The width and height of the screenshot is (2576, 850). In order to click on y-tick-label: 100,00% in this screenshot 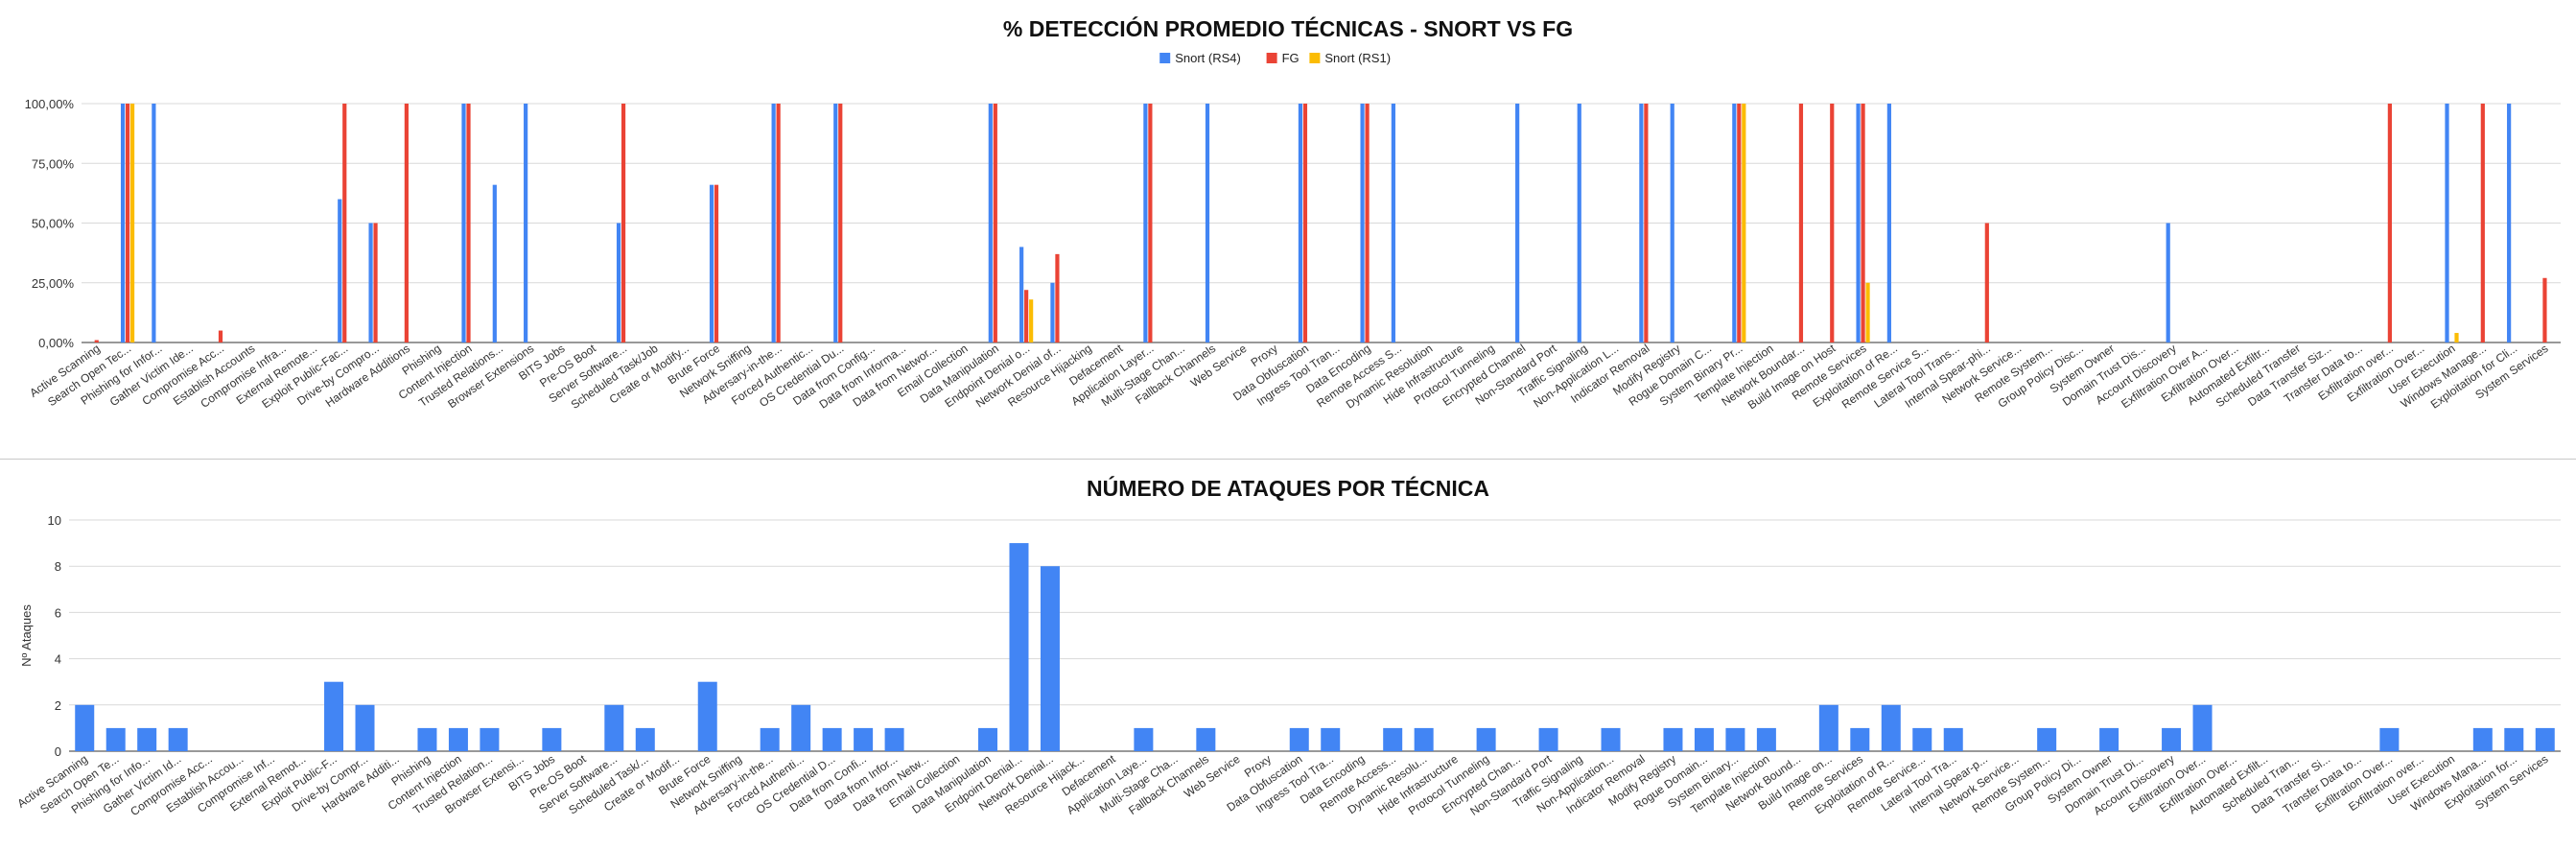, I will do `click(50, 104)`.